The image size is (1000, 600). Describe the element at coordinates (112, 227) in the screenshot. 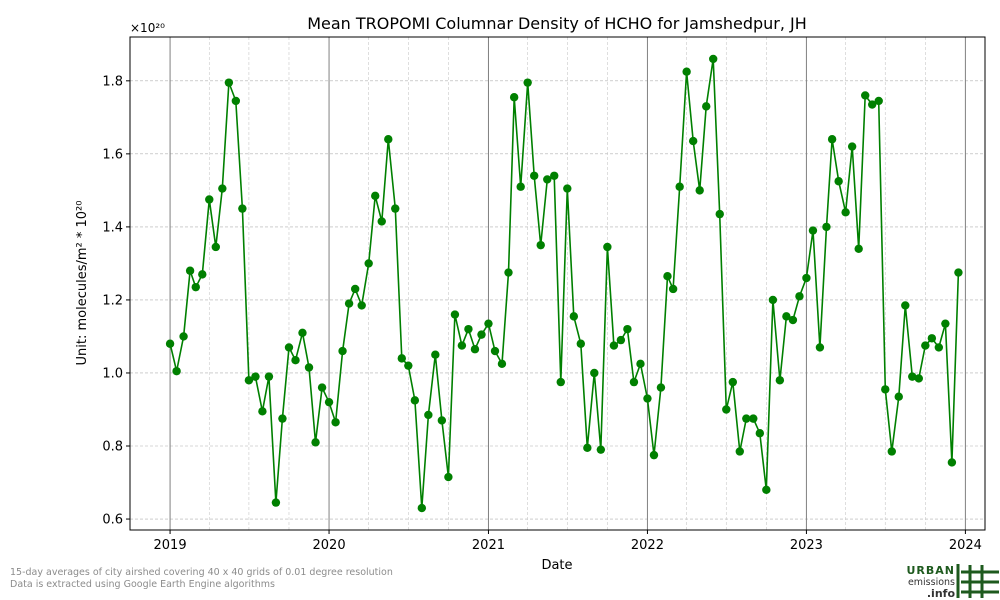

I see `y-tick-label: 1.4` at that location.